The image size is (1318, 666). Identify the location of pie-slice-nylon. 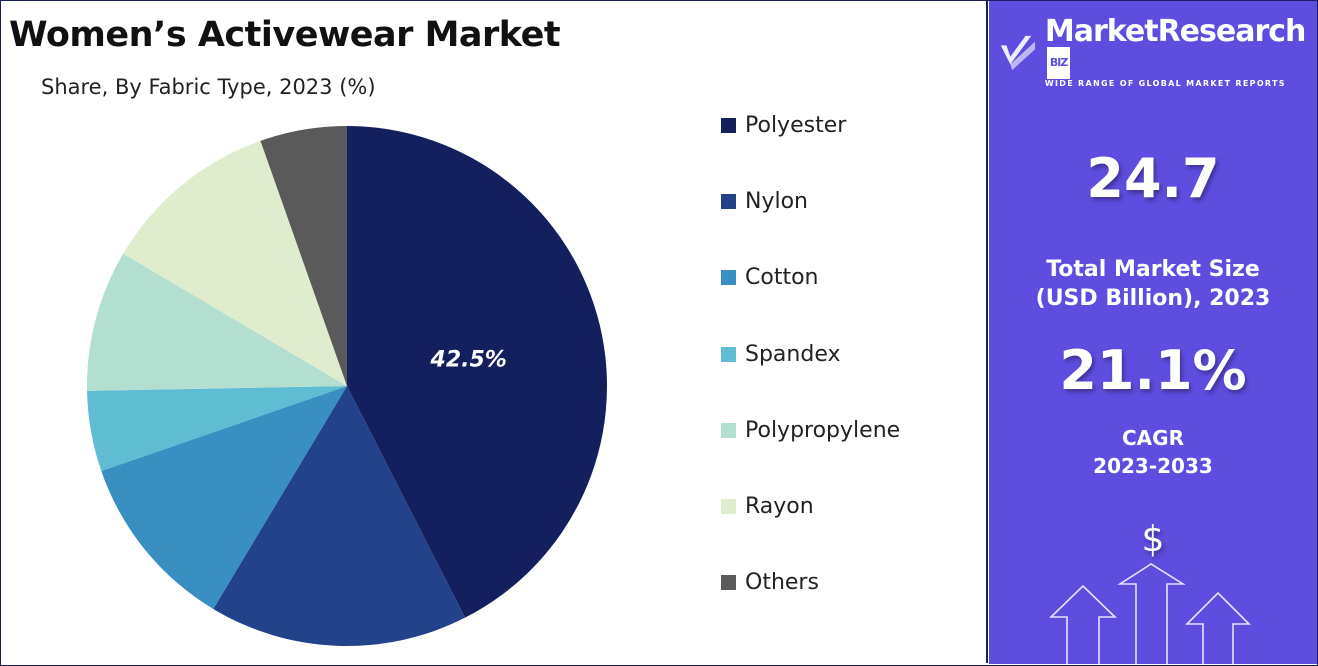
(339, 516).